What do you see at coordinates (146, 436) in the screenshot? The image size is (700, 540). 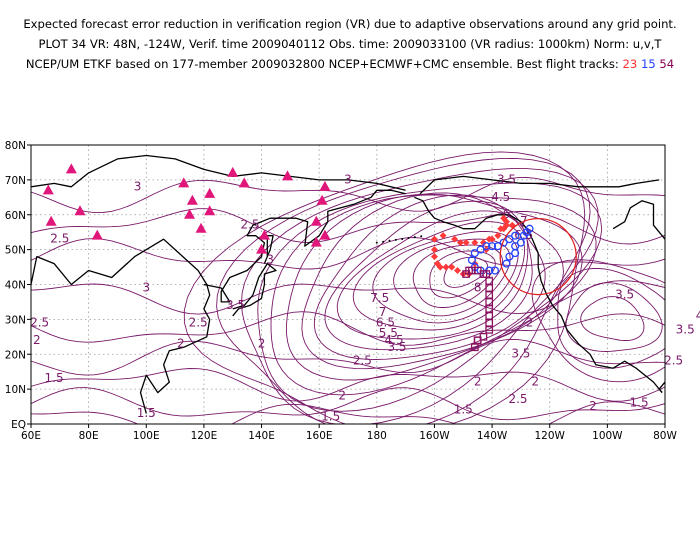 I see `x-tick-label: 100E` at bounding box center [146, 436].